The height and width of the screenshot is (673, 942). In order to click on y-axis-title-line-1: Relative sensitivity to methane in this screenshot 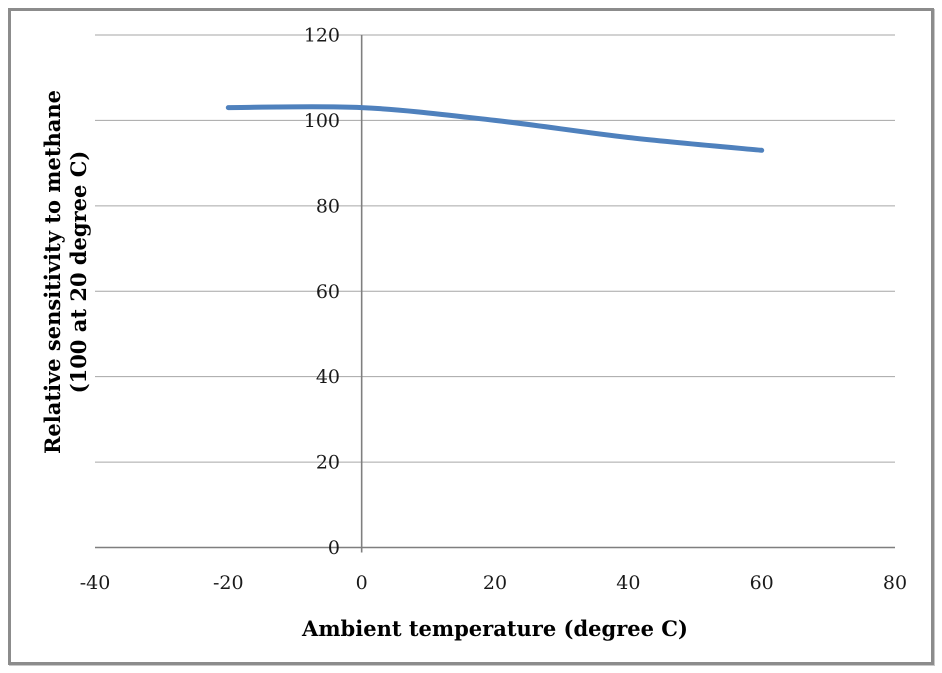, I will do `click(52, 272)`.